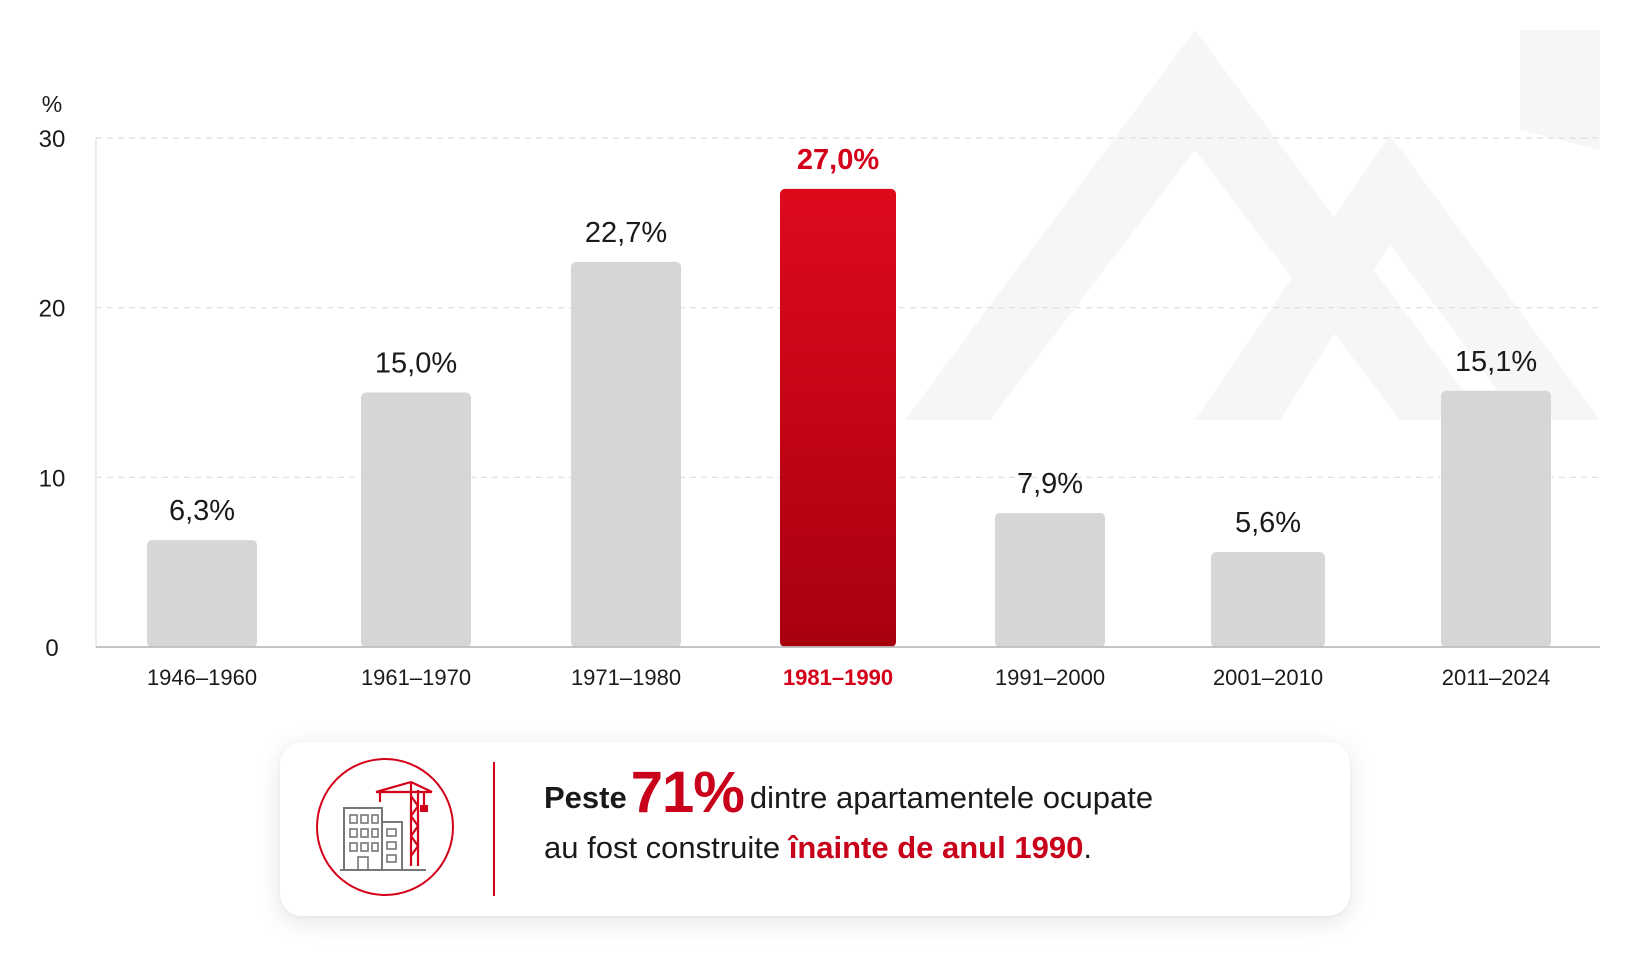 Image resolution: width=1633 pixels, height=963 pixels. What do you see at coordinates (626, 454) in the screenshot?
I see `bar-1971–1980` at bounding box center [626, 454].